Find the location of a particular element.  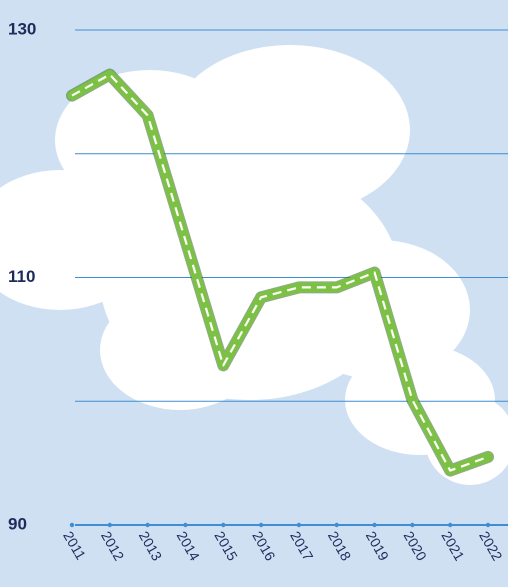

x-tick-label: 2014 is located at coordinates (189, 545).